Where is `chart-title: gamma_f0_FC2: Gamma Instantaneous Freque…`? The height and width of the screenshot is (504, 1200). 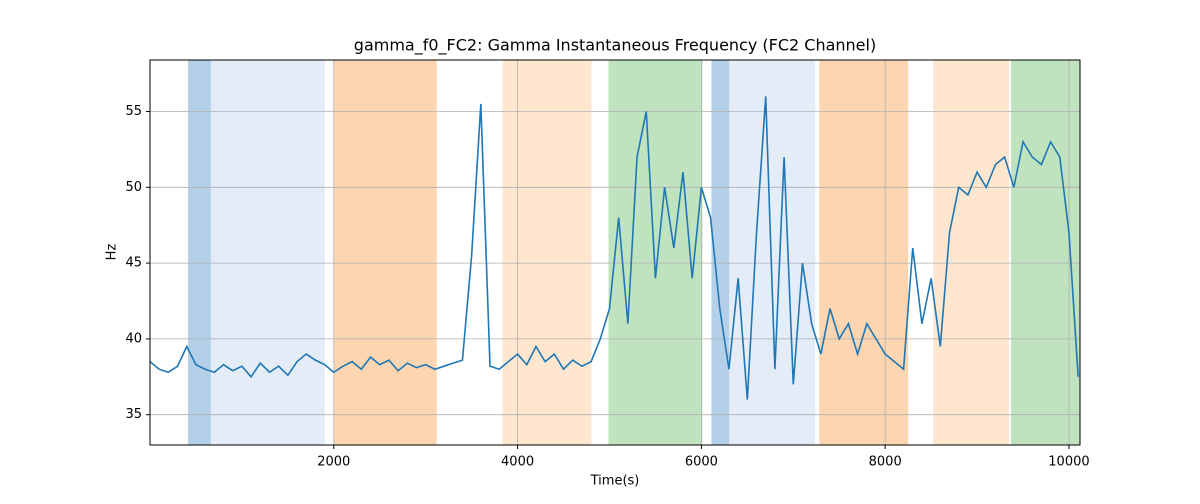
chart-title: gamma_f0_FC2: Gamma Instantaneous Freque… is located at coordinates (615, 46).